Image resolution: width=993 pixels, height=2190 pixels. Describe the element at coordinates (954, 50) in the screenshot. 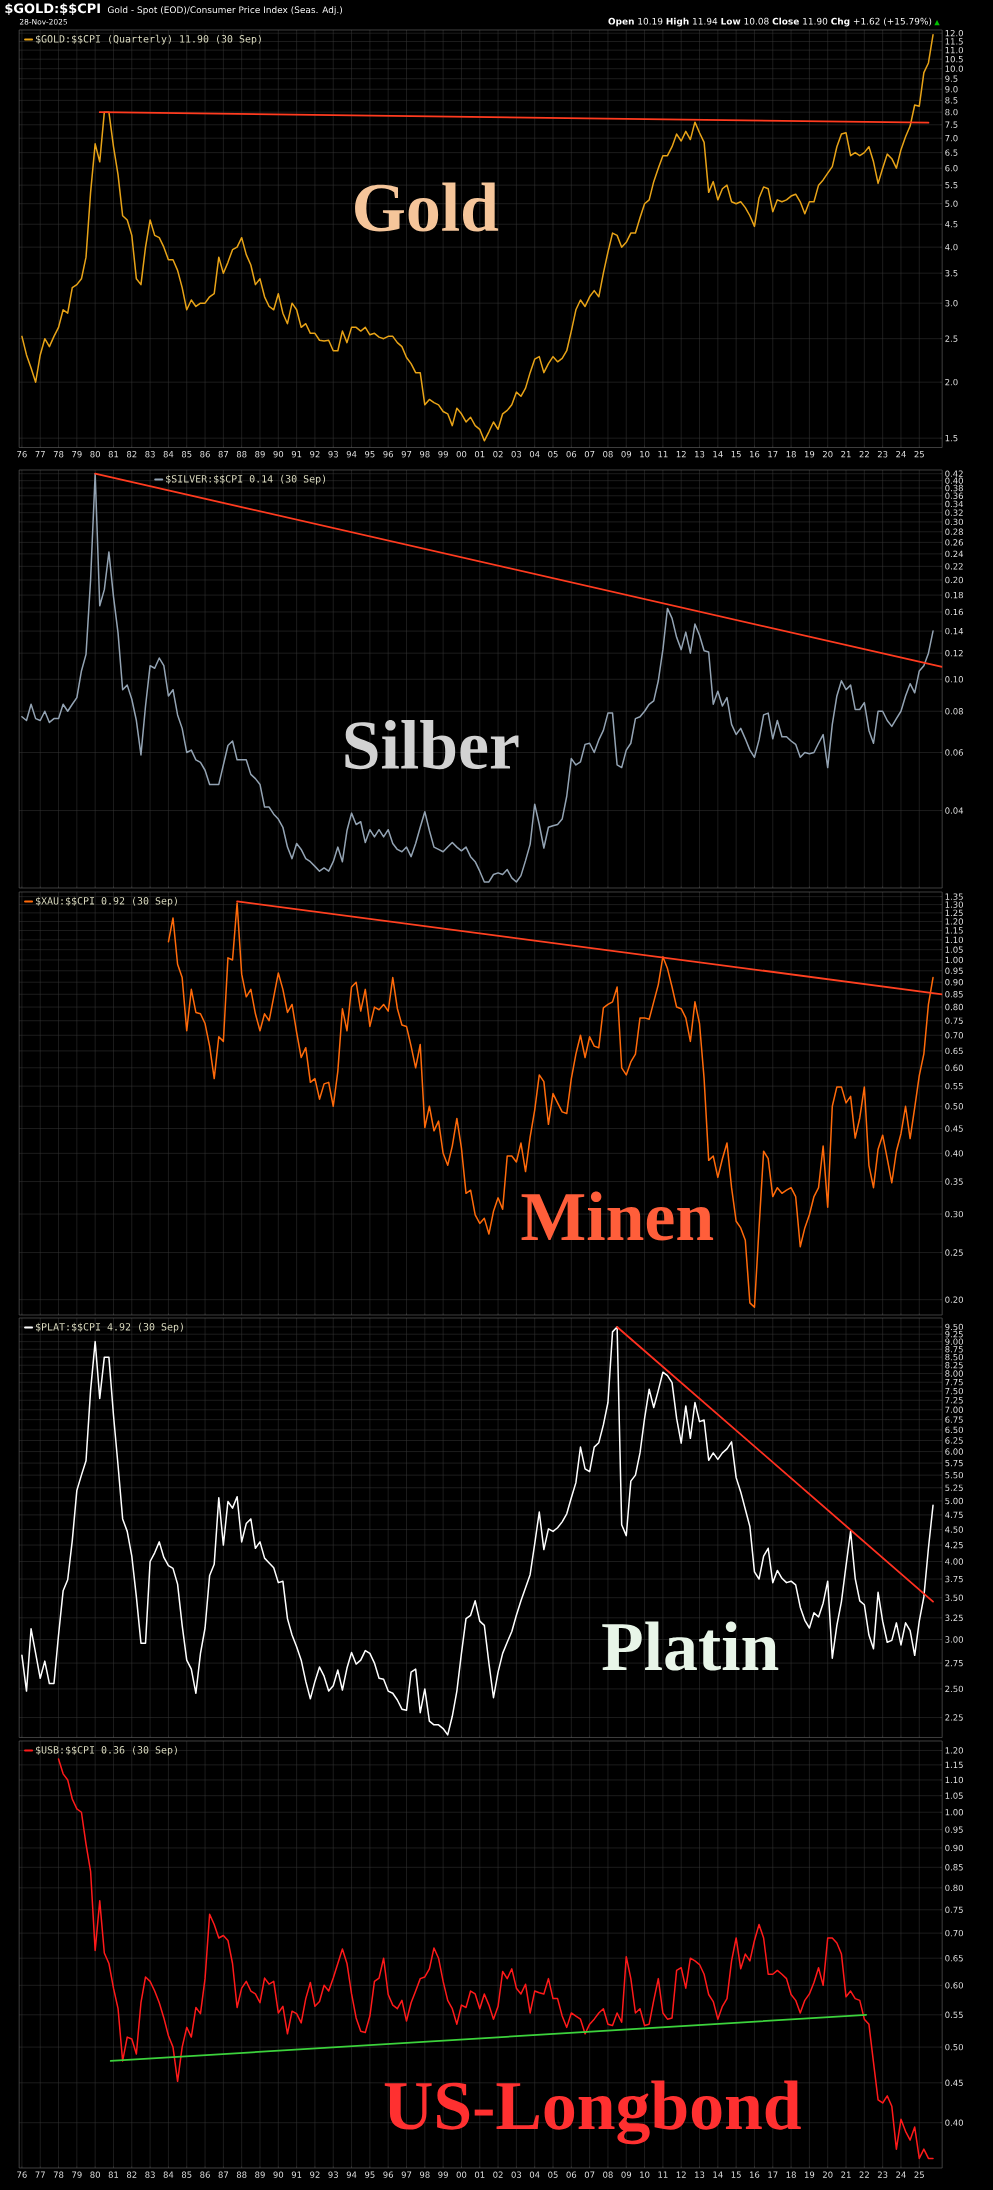

I see `y-tick-label: 11.0` at that location.